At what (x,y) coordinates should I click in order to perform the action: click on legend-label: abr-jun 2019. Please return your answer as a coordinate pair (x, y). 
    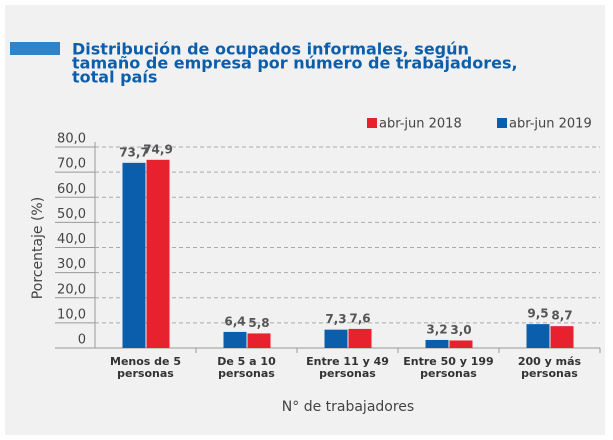
    Looking at the image, I should click on (550, 124).